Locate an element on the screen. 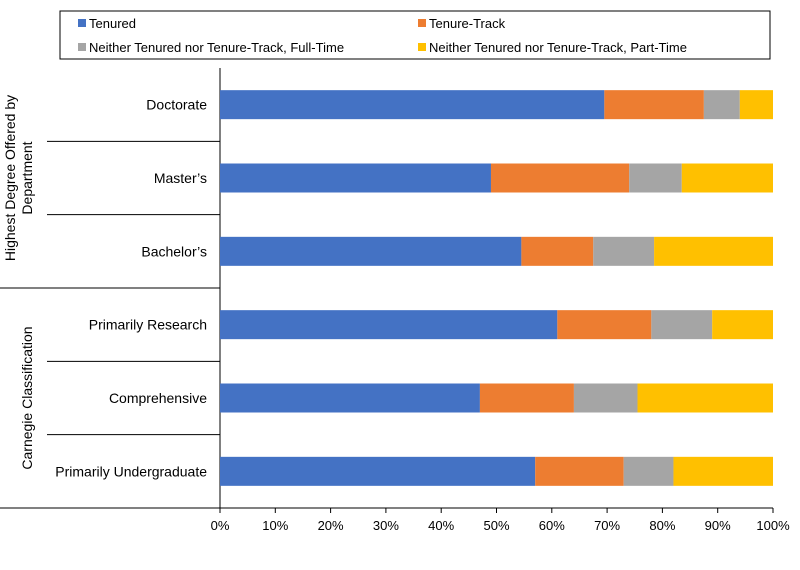 This screenshot has width=800, height=570. bar-doctorate-tenure-track is located at coordinates (654, 105).